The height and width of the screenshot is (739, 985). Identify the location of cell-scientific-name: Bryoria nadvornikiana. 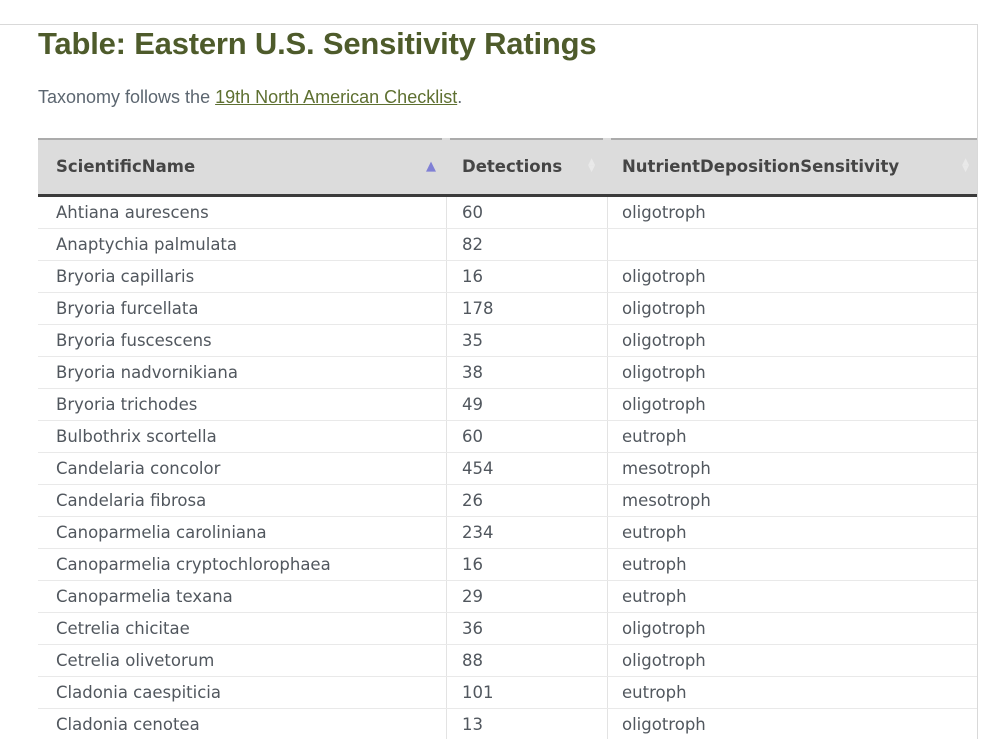
(147, 372).